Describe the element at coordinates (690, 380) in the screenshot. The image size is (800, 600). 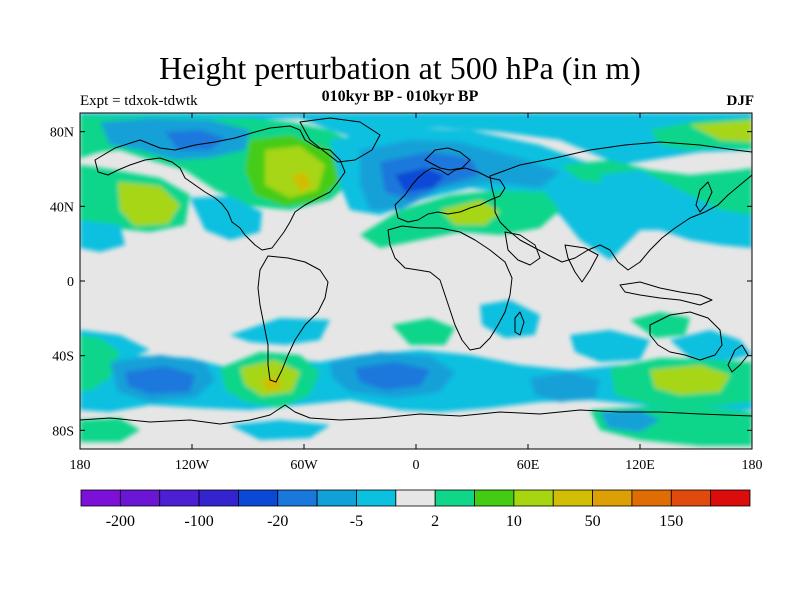
I see `contour-sh-yellow-east` at that location.